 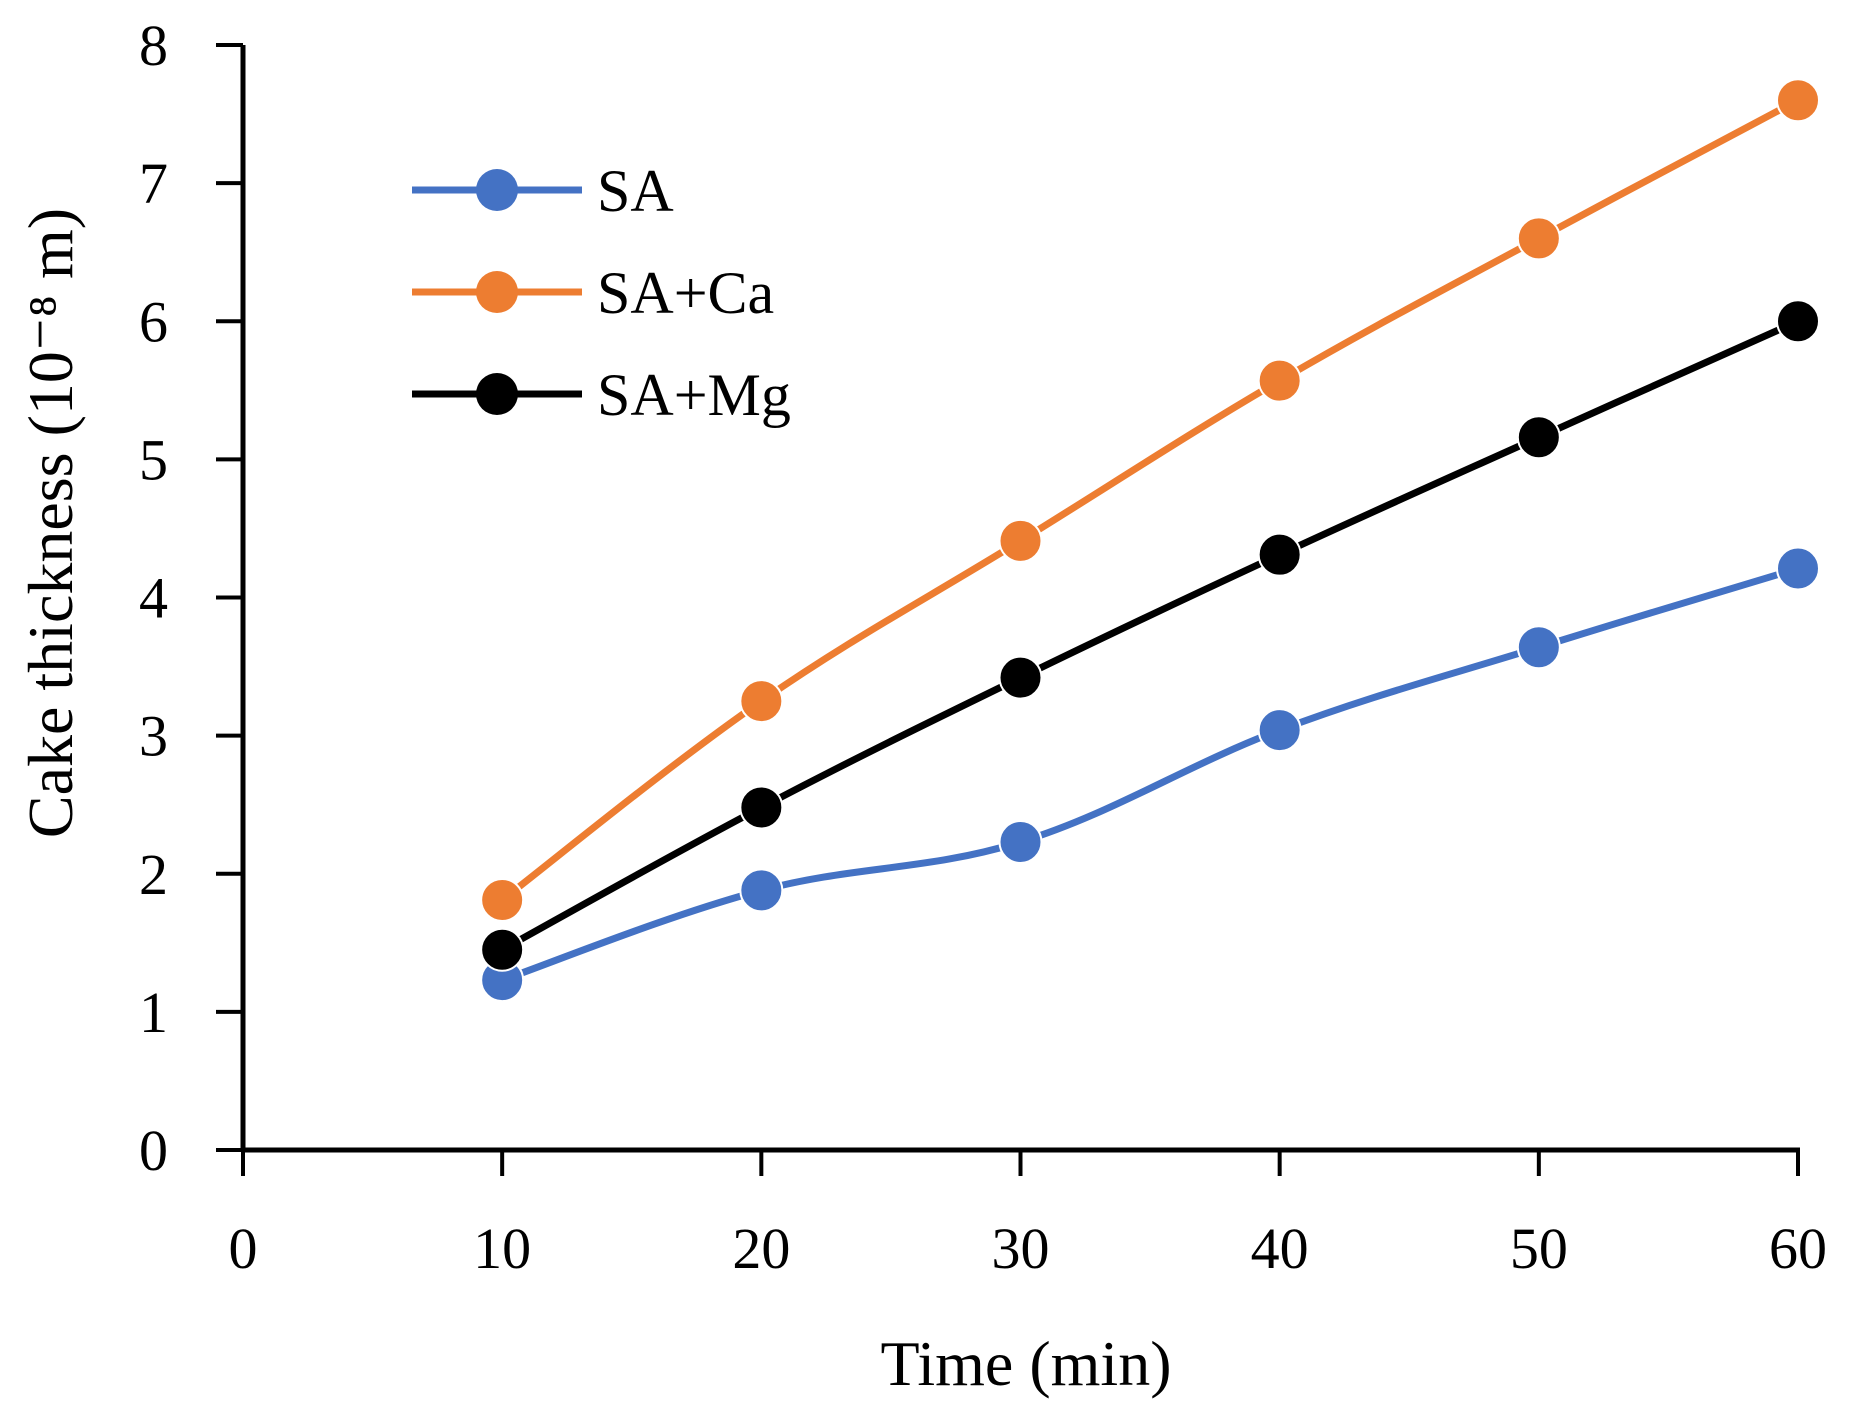 I want to click on legend-marker-sa, so click(x=497, y=190).